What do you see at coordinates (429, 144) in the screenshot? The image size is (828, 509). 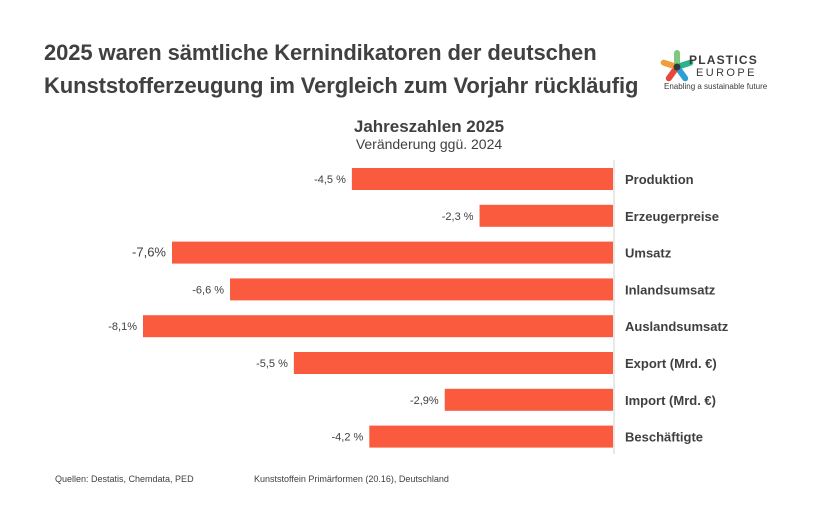 I see `chart-subtitle: Veränderung ggü. 2024` at bounding box center [429, 144].